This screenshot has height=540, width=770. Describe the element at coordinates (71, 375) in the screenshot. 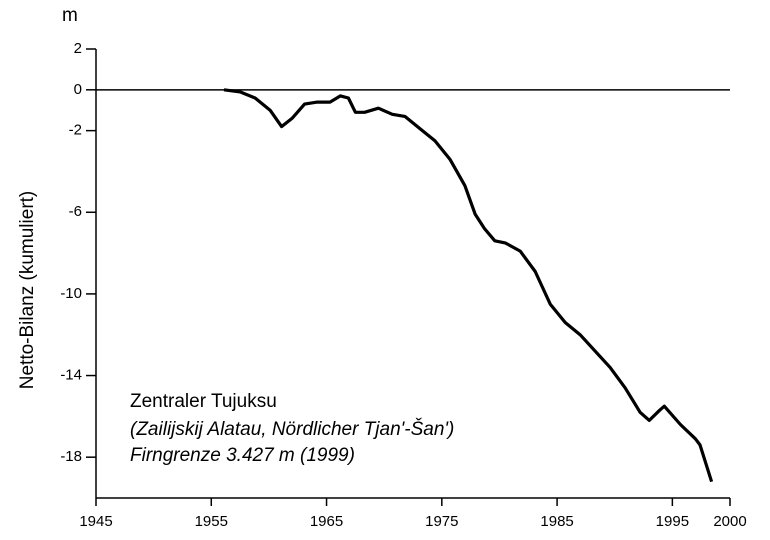

I see `y-tick-label: -14` at that location.